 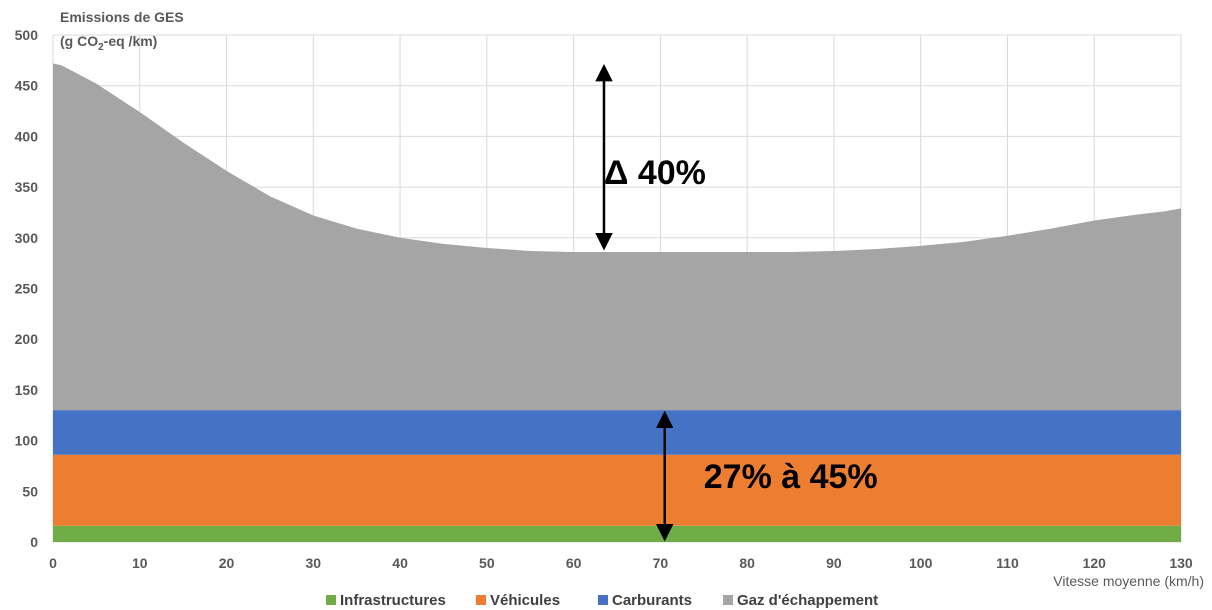 I want to click on y-tick-label: 100, so click(x=27, y=441).